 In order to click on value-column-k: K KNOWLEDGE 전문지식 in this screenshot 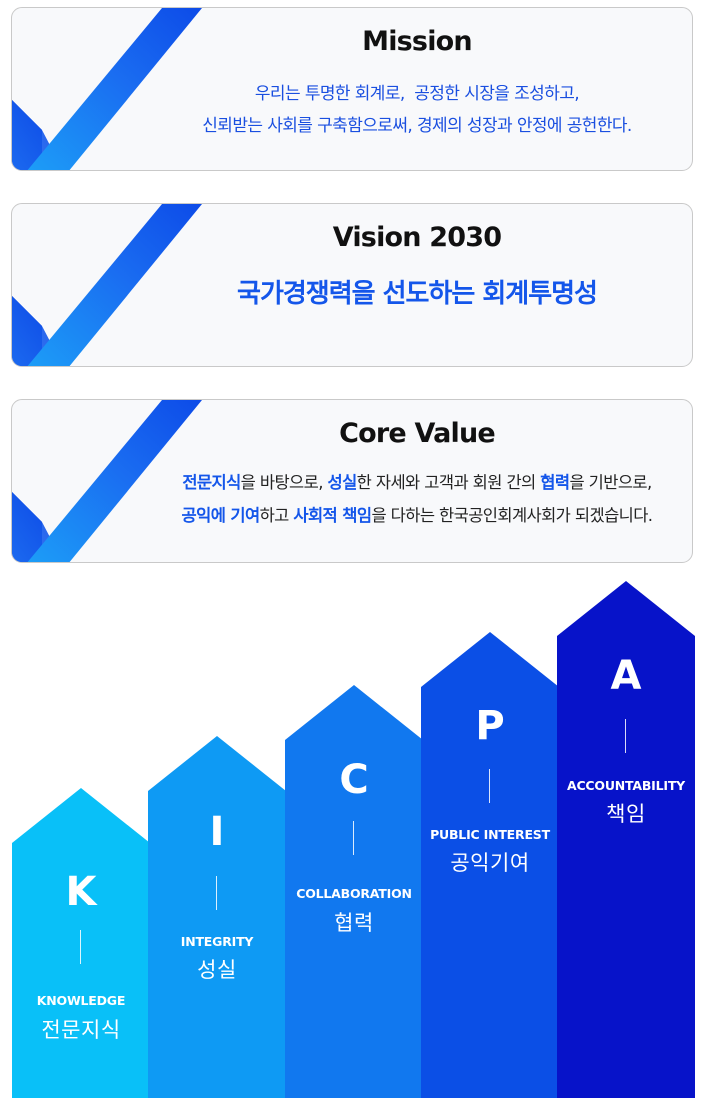, I will do `click(81, 943)`.